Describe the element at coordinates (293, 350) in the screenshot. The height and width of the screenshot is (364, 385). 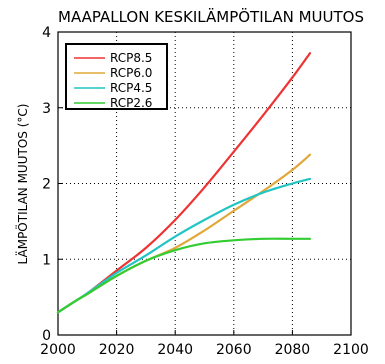
I see `x-tick-label: 2080` at that location.